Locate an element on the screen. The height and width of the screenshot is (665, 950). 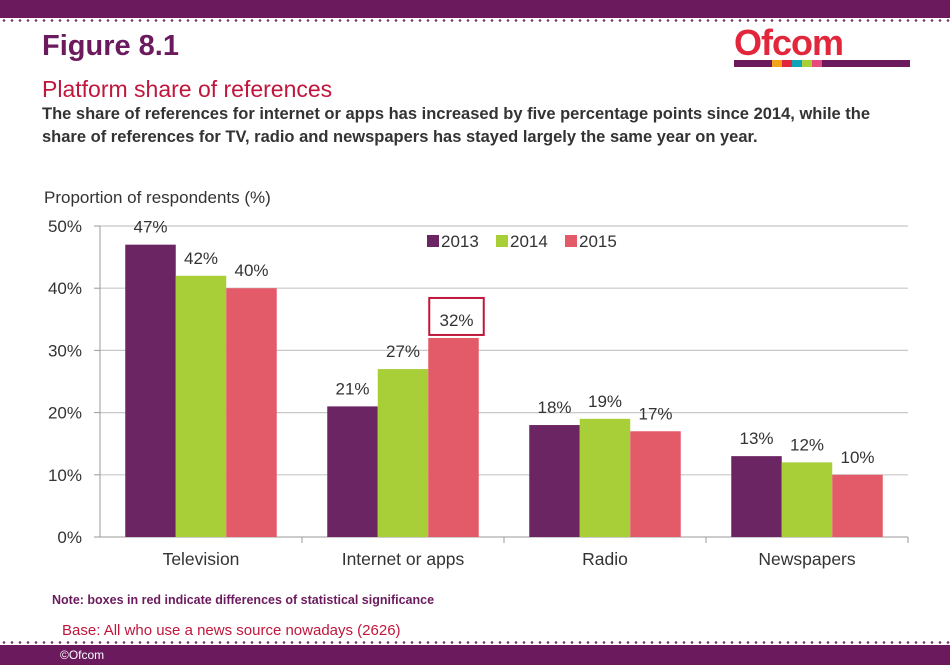
y-tick-label: 20% is located at coordinates (65, 413).